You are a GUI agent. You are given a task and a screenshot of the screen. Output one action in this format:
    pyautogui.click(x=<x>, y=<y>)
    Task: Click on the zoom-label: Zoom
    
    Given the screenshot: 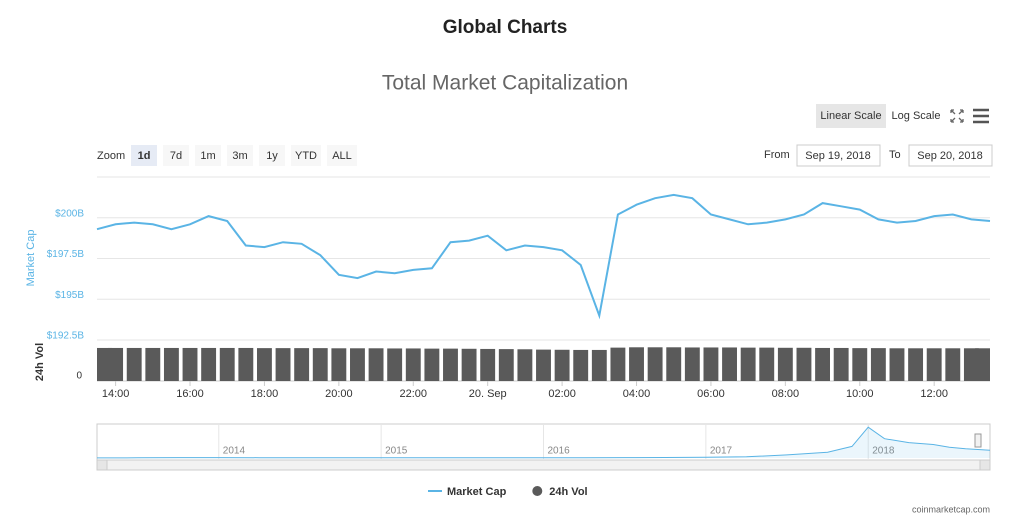 What is the action you would take?
    pyautogui.click(x=111, y=156)
    